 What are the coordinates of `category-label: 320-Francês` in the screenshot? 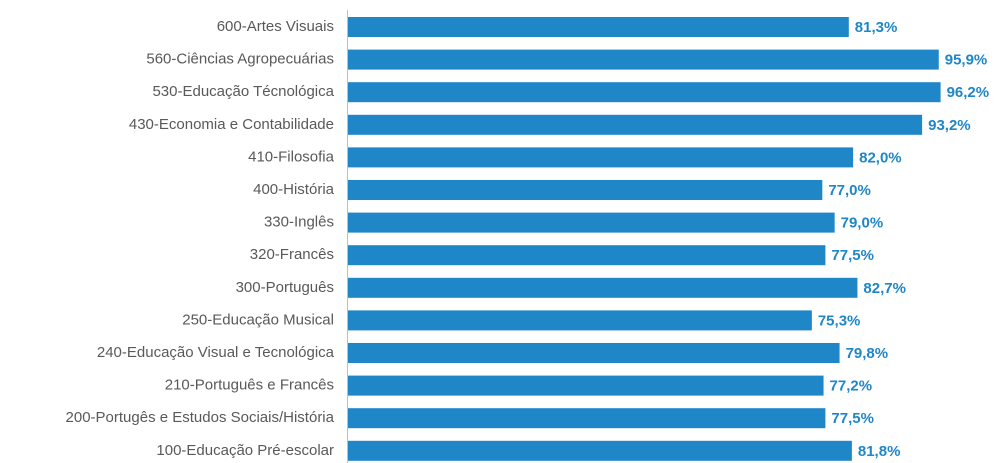 It's located at (292, 254).